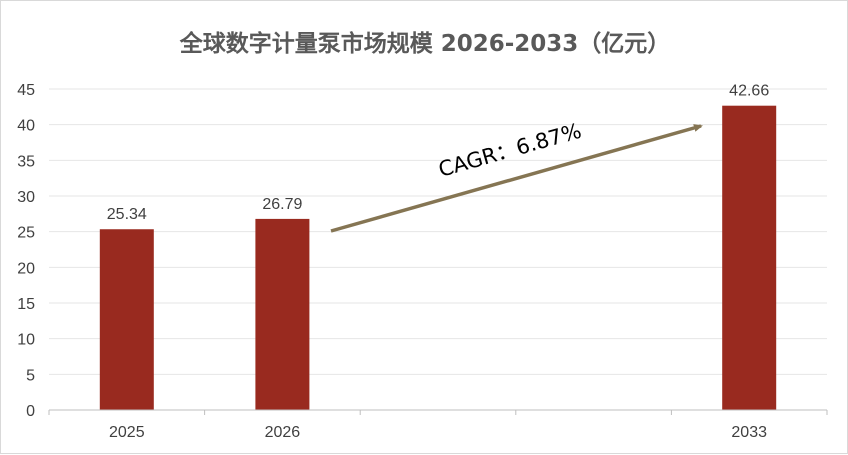 This screenshot has height=455, width=848. What do you see at coordinates (26, 251) in the screenshot?
I see `y-axis: 0 5 10 15 20 25 30 35 40 45` at bounding box center [26, 251].